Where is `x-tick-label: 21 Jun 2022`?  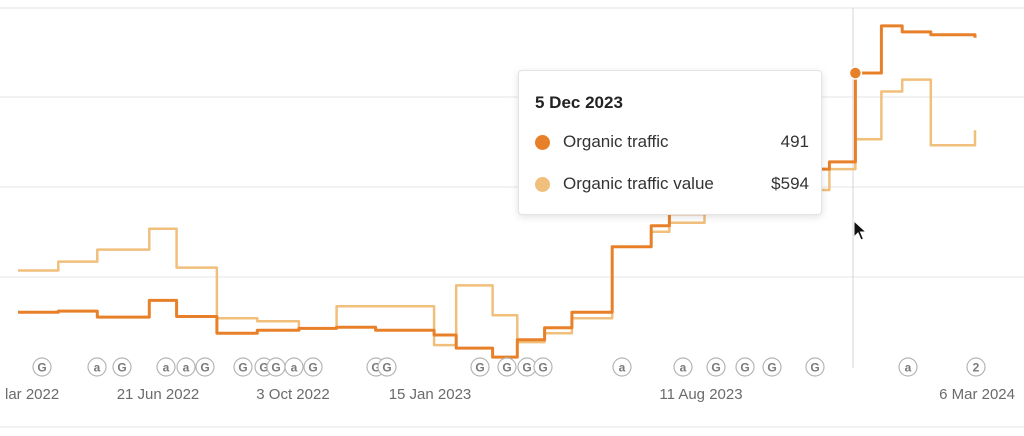
x-tick-label: 21 Jun 2022 is located at coordinates (158, 394).